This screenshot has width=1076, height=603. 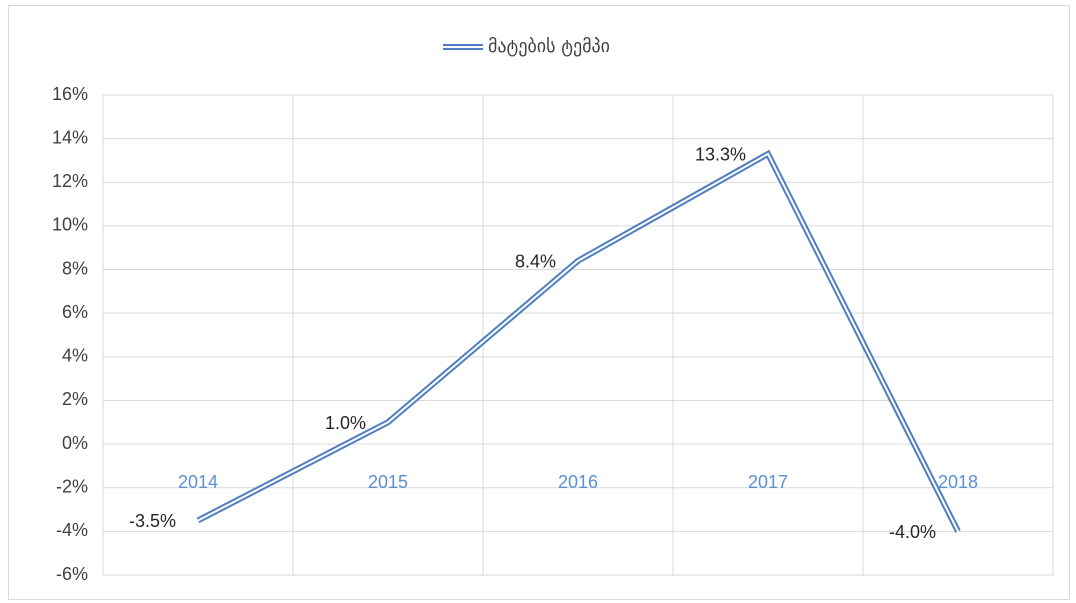 I want to click on x-tick-label: 2017, so click(x=768, y=482).